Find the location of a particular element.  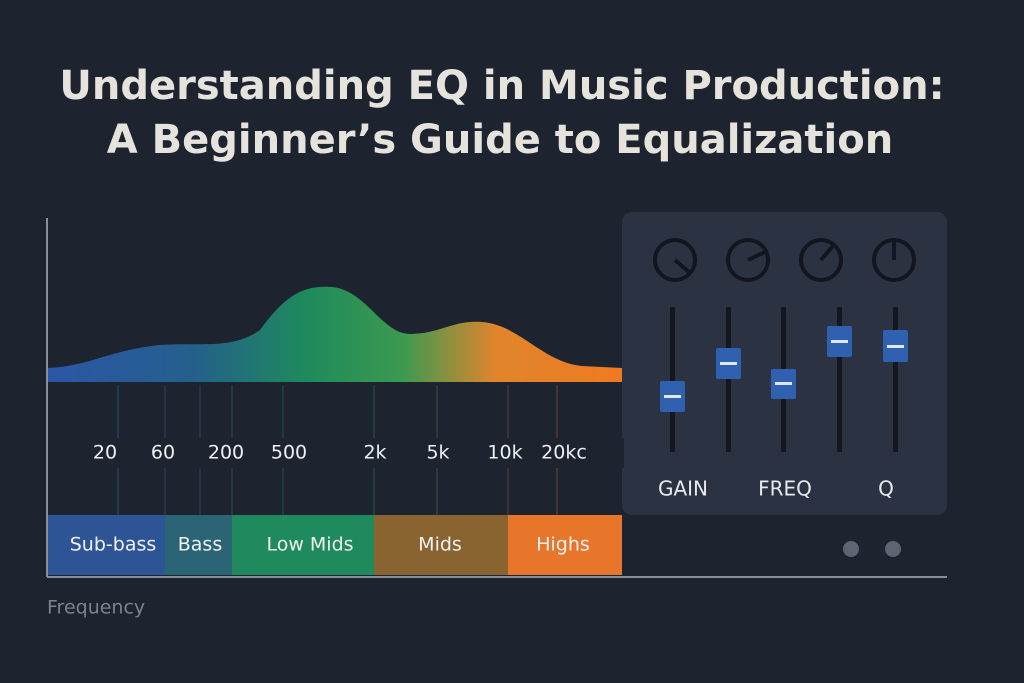

title-line: A Beginner’s Guide to Equalization is located at coordinates (500, 140).